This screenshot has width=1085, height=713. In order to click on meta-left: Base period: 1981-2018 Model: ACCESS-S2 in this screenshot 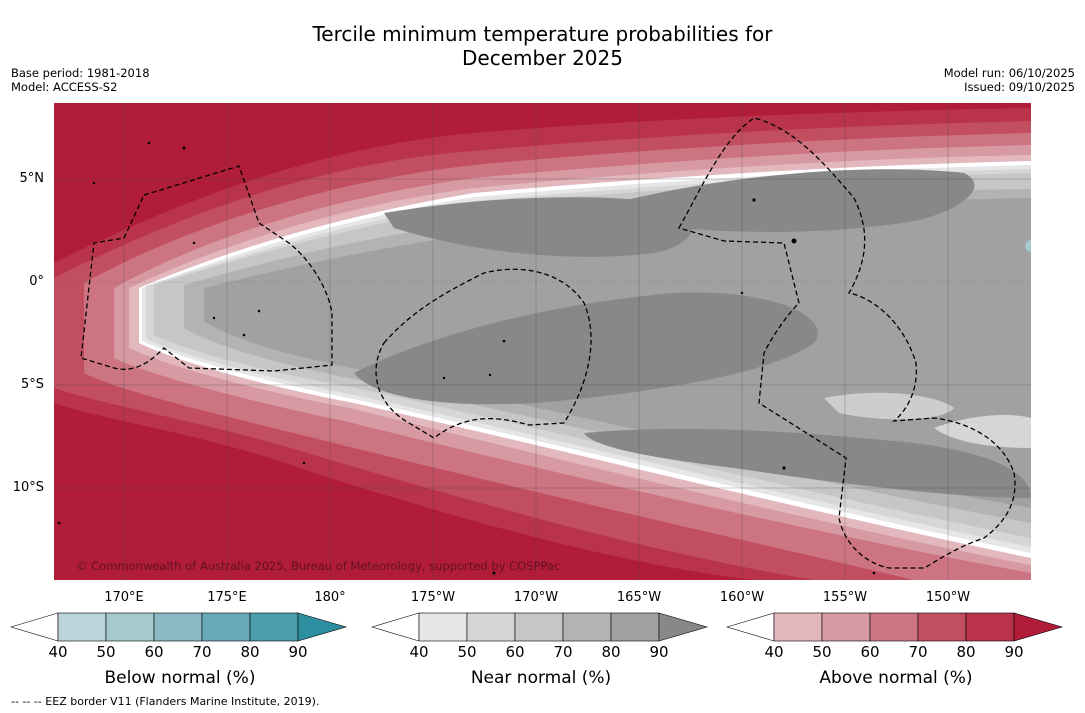, I will do `click(80, 80)`.